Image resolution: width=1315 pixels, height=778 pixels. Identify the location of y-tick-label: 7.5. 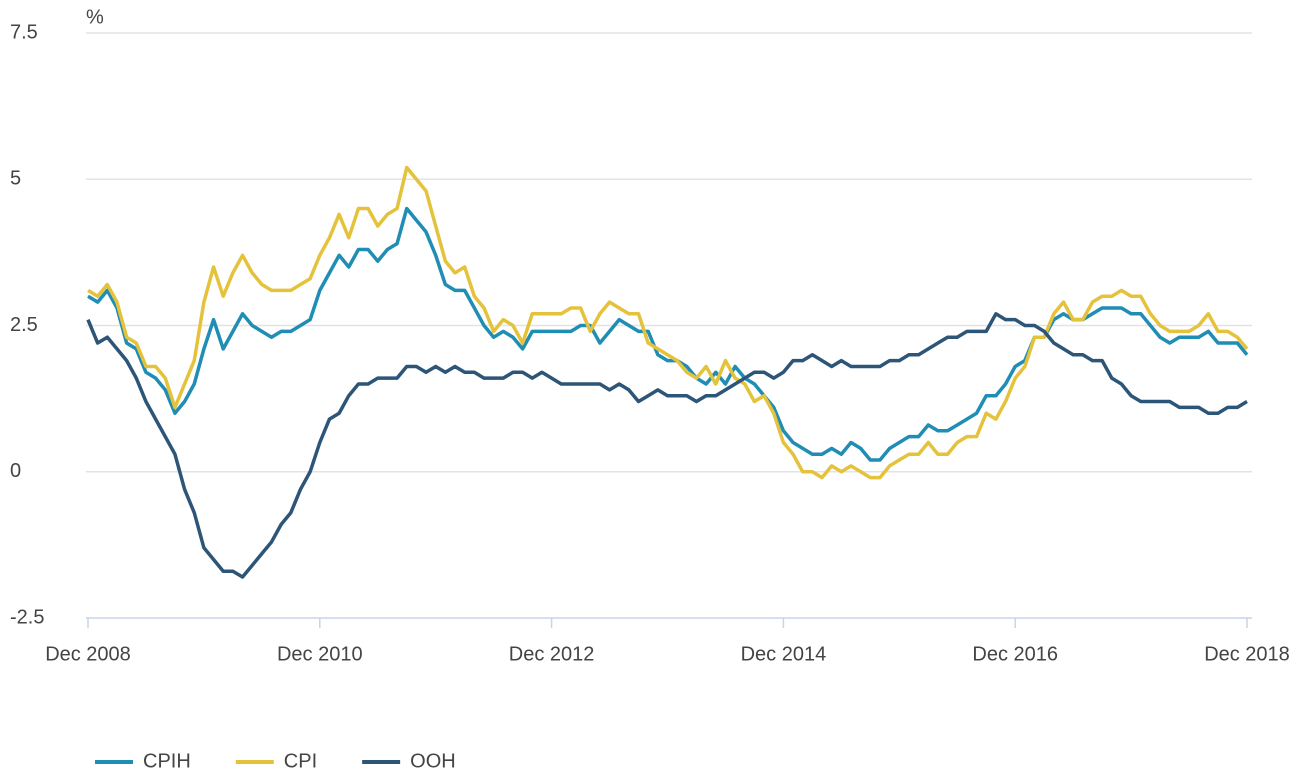
(24, 32).